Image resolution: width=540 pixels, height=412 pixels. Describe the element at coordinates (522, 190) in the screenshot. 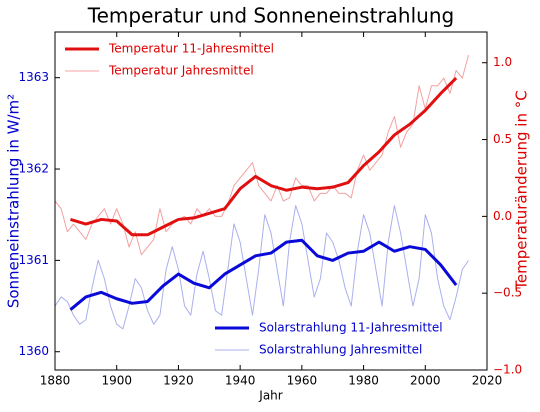

I see `y2-axis-label: Temperaturänderung in °C` at that location.